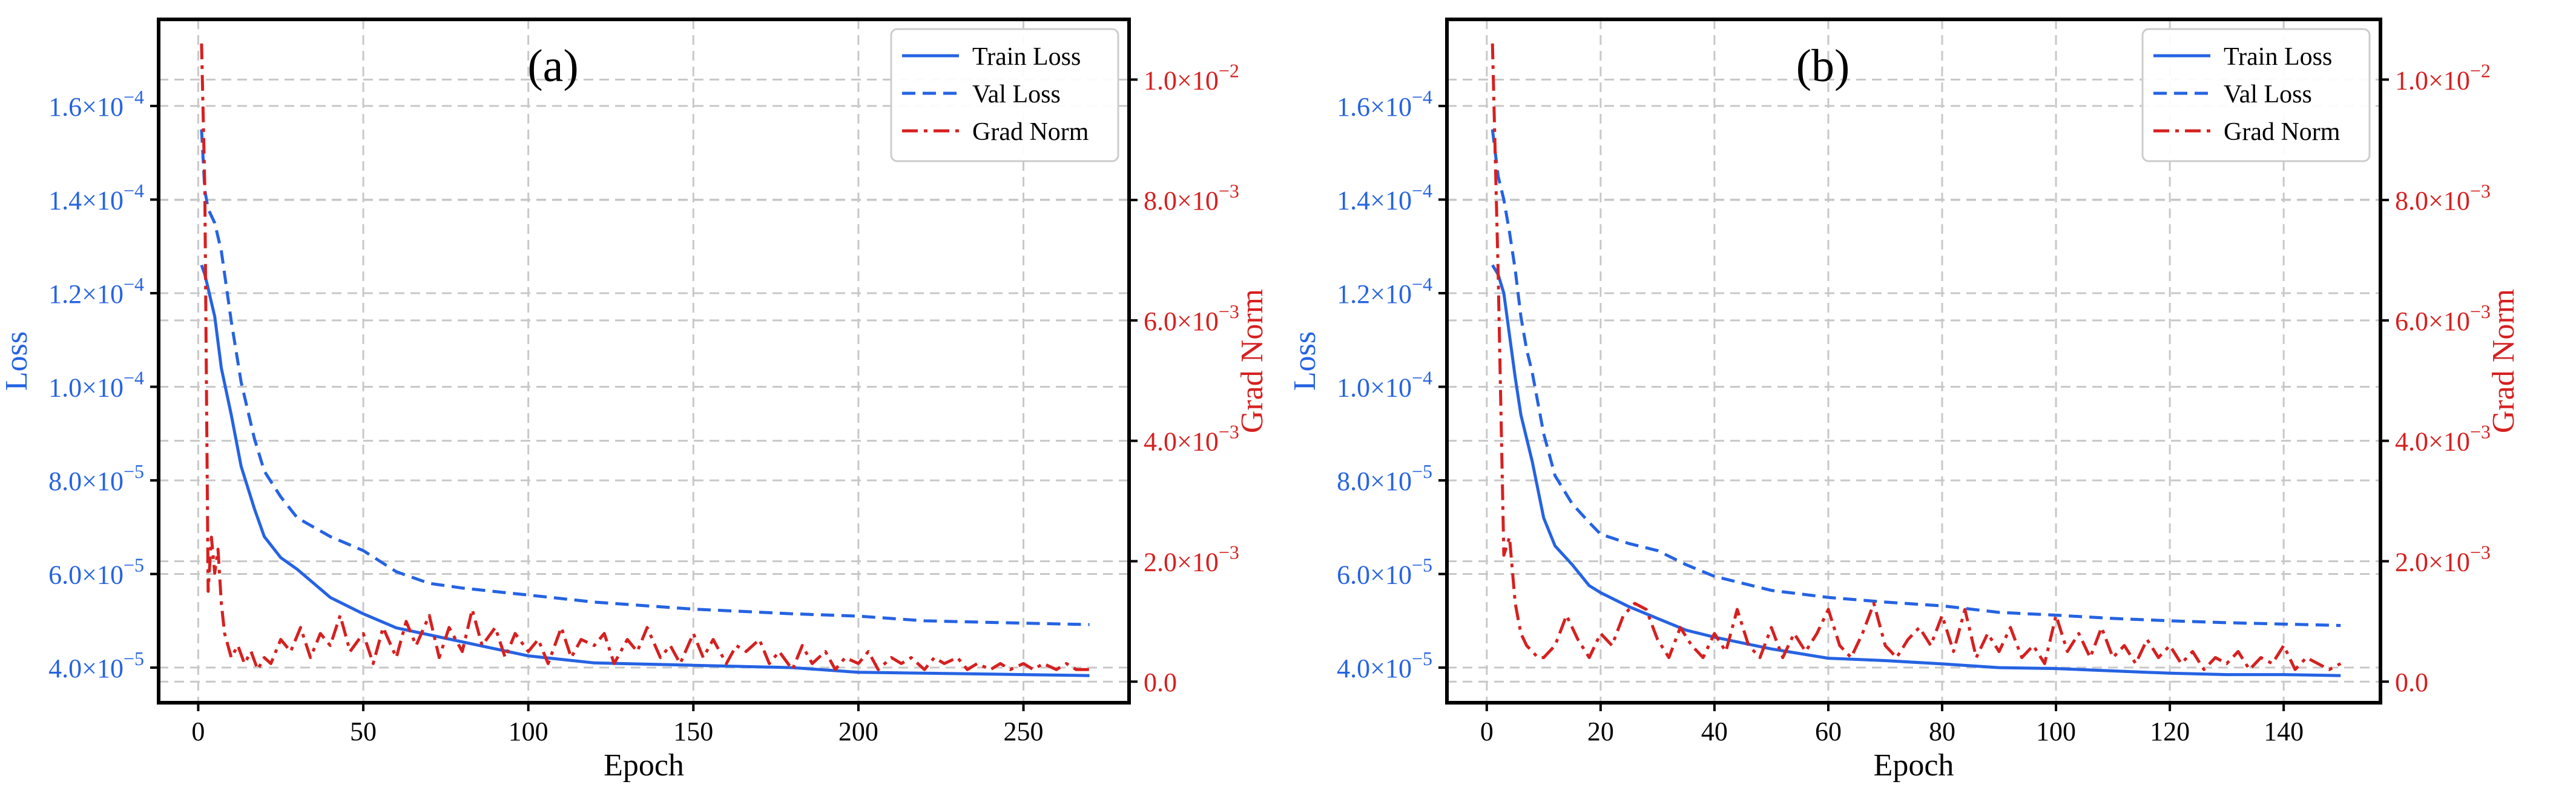 This screenshot has width=2576, height=796. What do you see at coordinates (363, 731) in the screenshot?
I see `x-tick-label: 50` at bounding box center [363, 731].